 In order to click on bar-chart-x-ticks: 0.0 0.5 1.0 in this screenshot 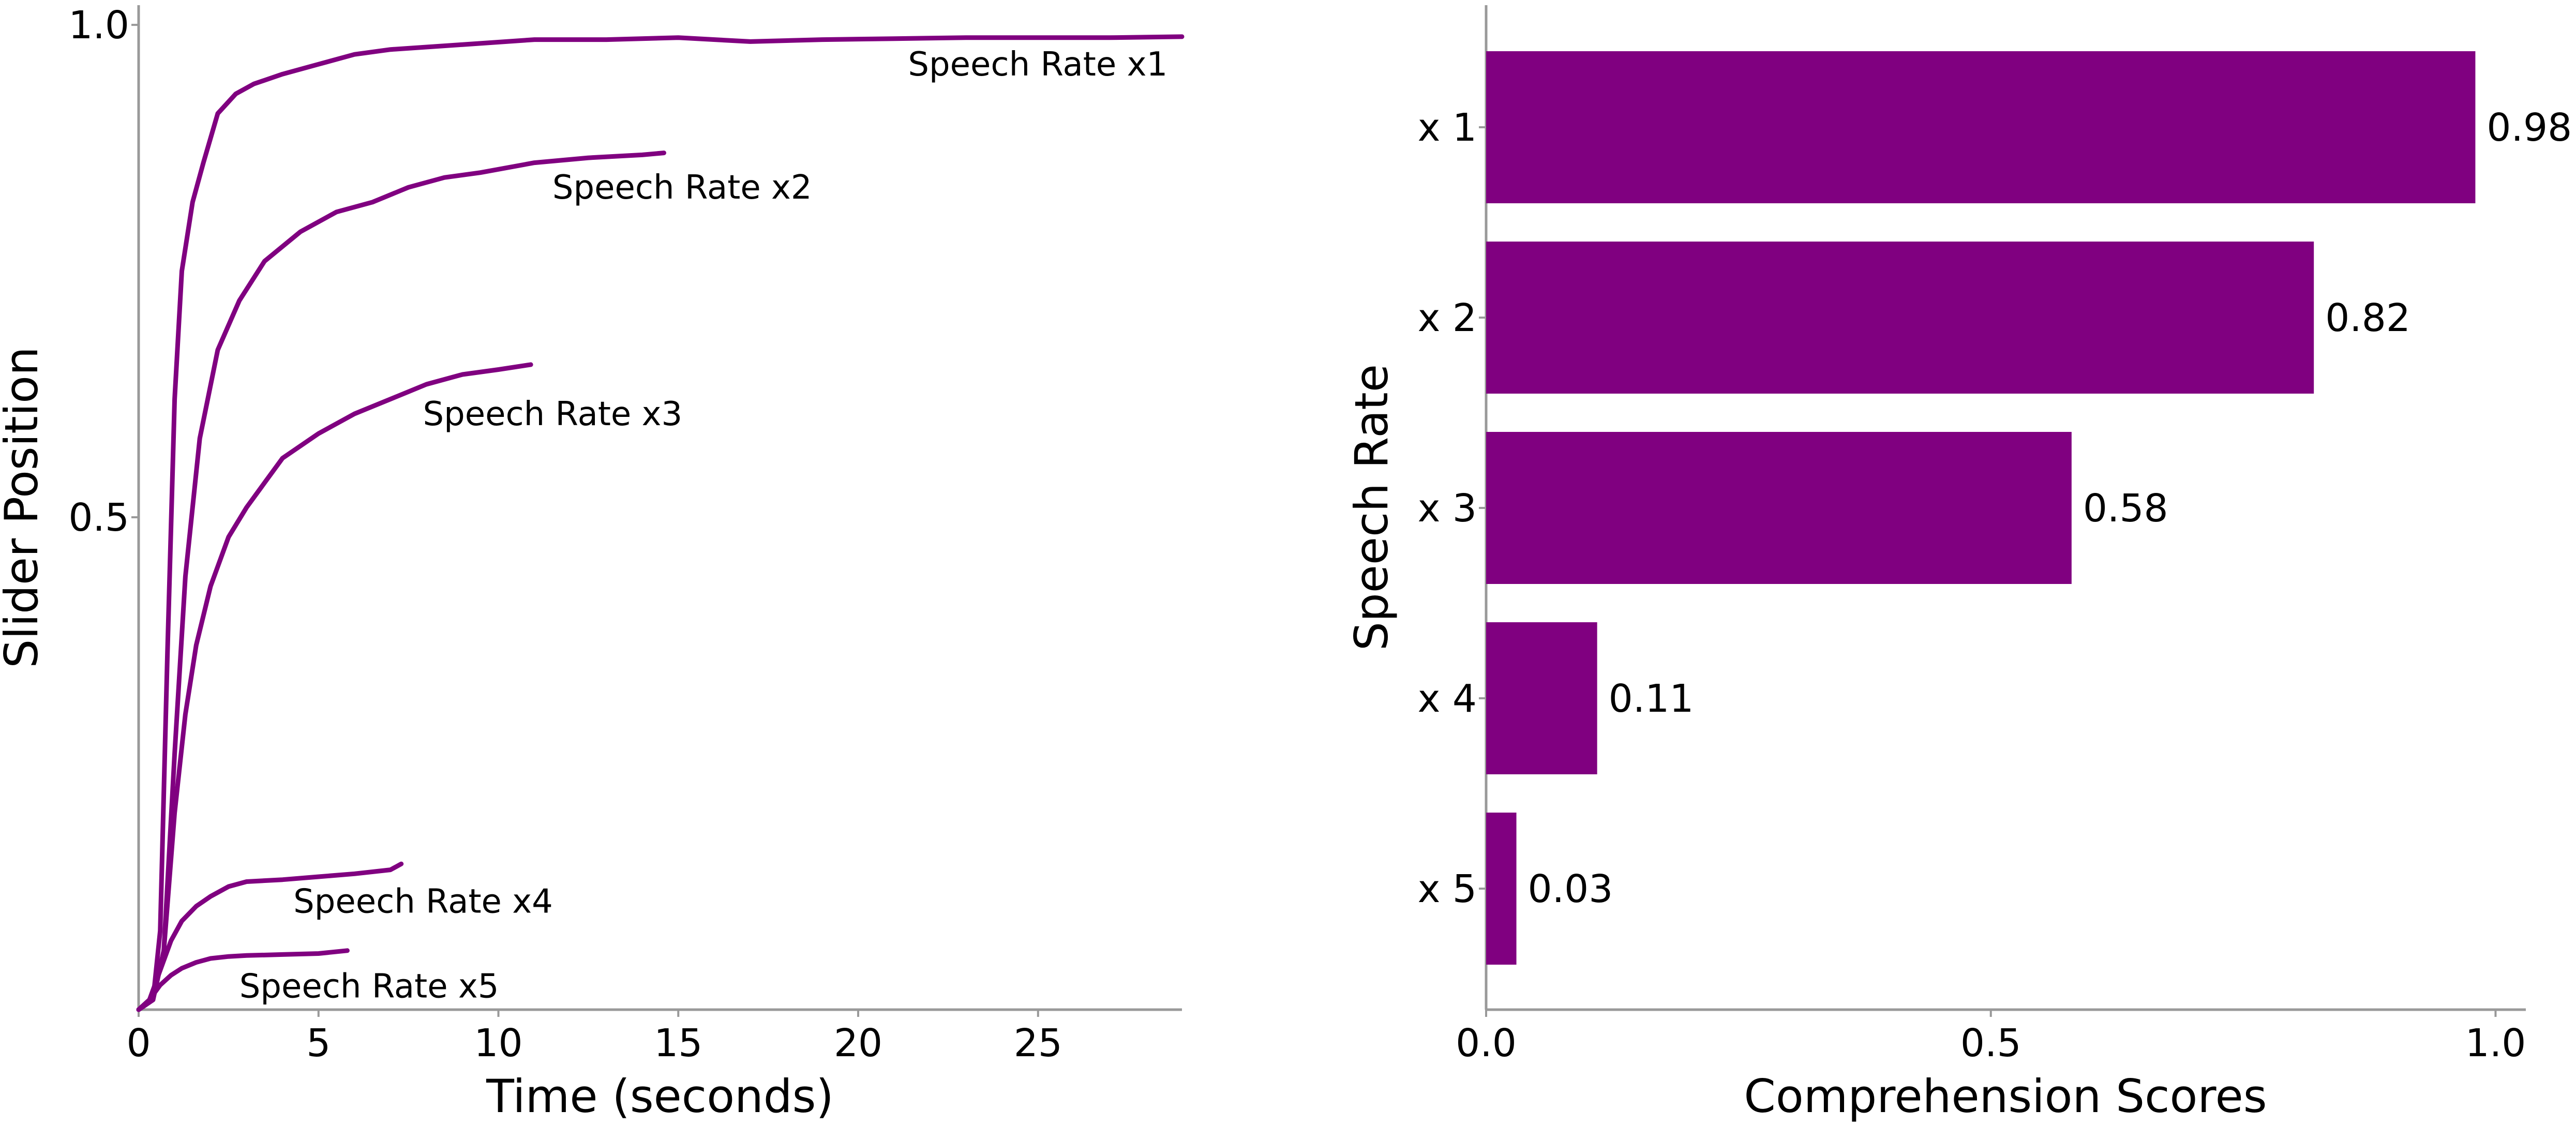, I will do `click(1991, 1038)`.